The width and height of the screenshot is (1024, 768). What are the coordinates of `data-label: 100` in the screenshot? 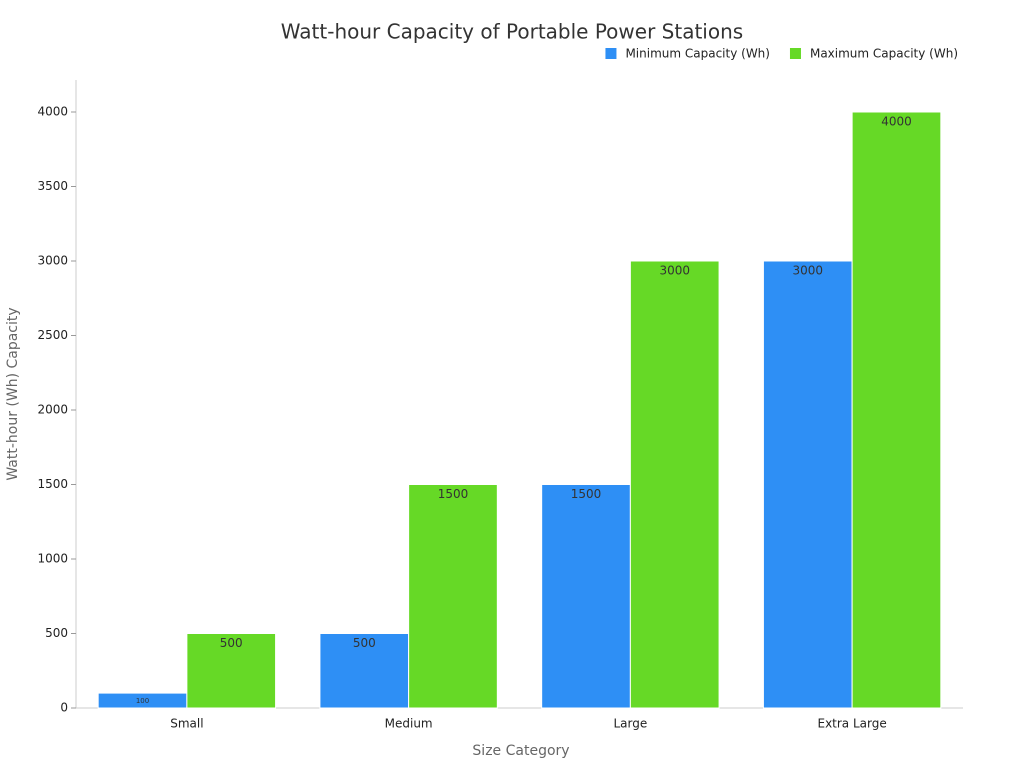 It's located at (142, 701).